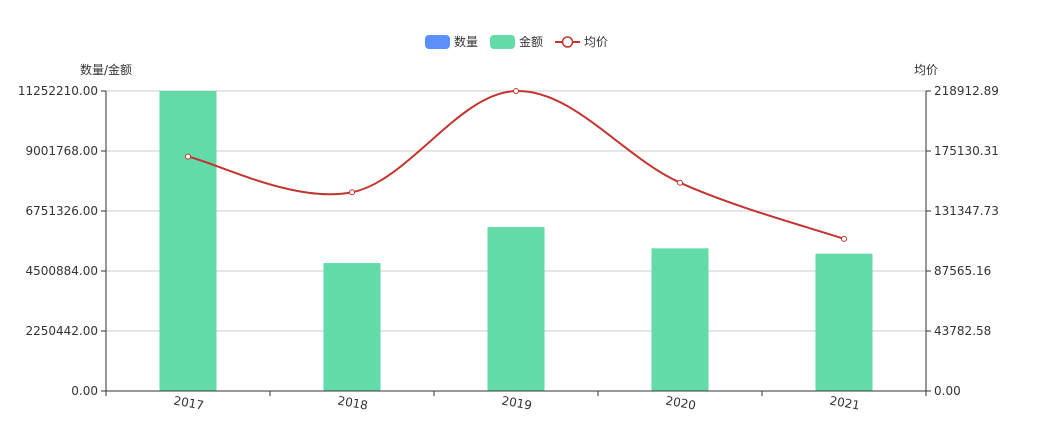 The height and width of the screenshot is (438, 1041). What do you see at coordinates (61, 331) in the screenshot?
I see `y-left-tick-label: 2250442.00` at bounding box center [61, 331].